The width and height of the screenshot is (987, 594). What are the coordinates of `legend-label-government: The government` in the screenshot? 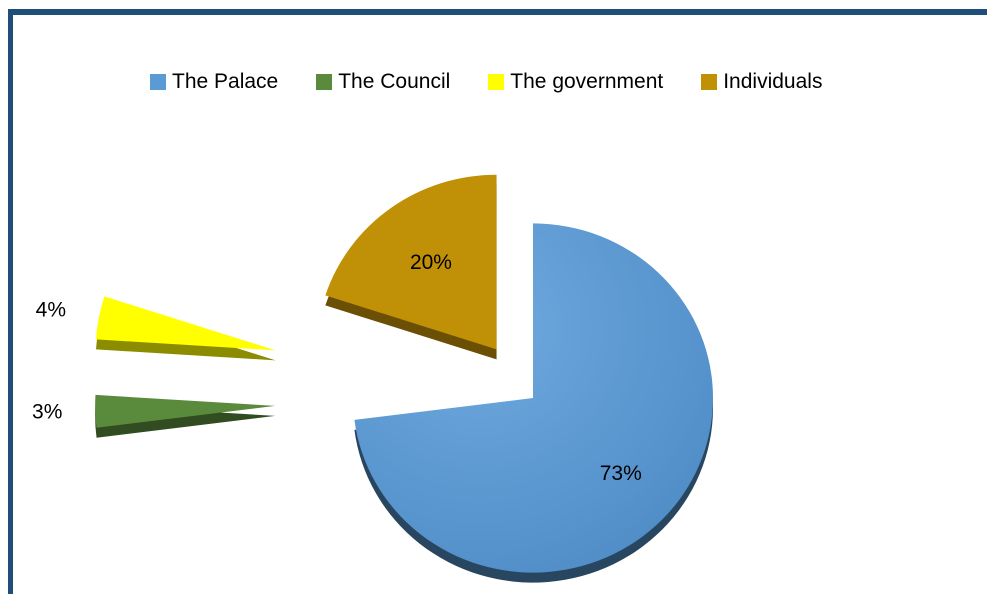 It's located at (587, 81).